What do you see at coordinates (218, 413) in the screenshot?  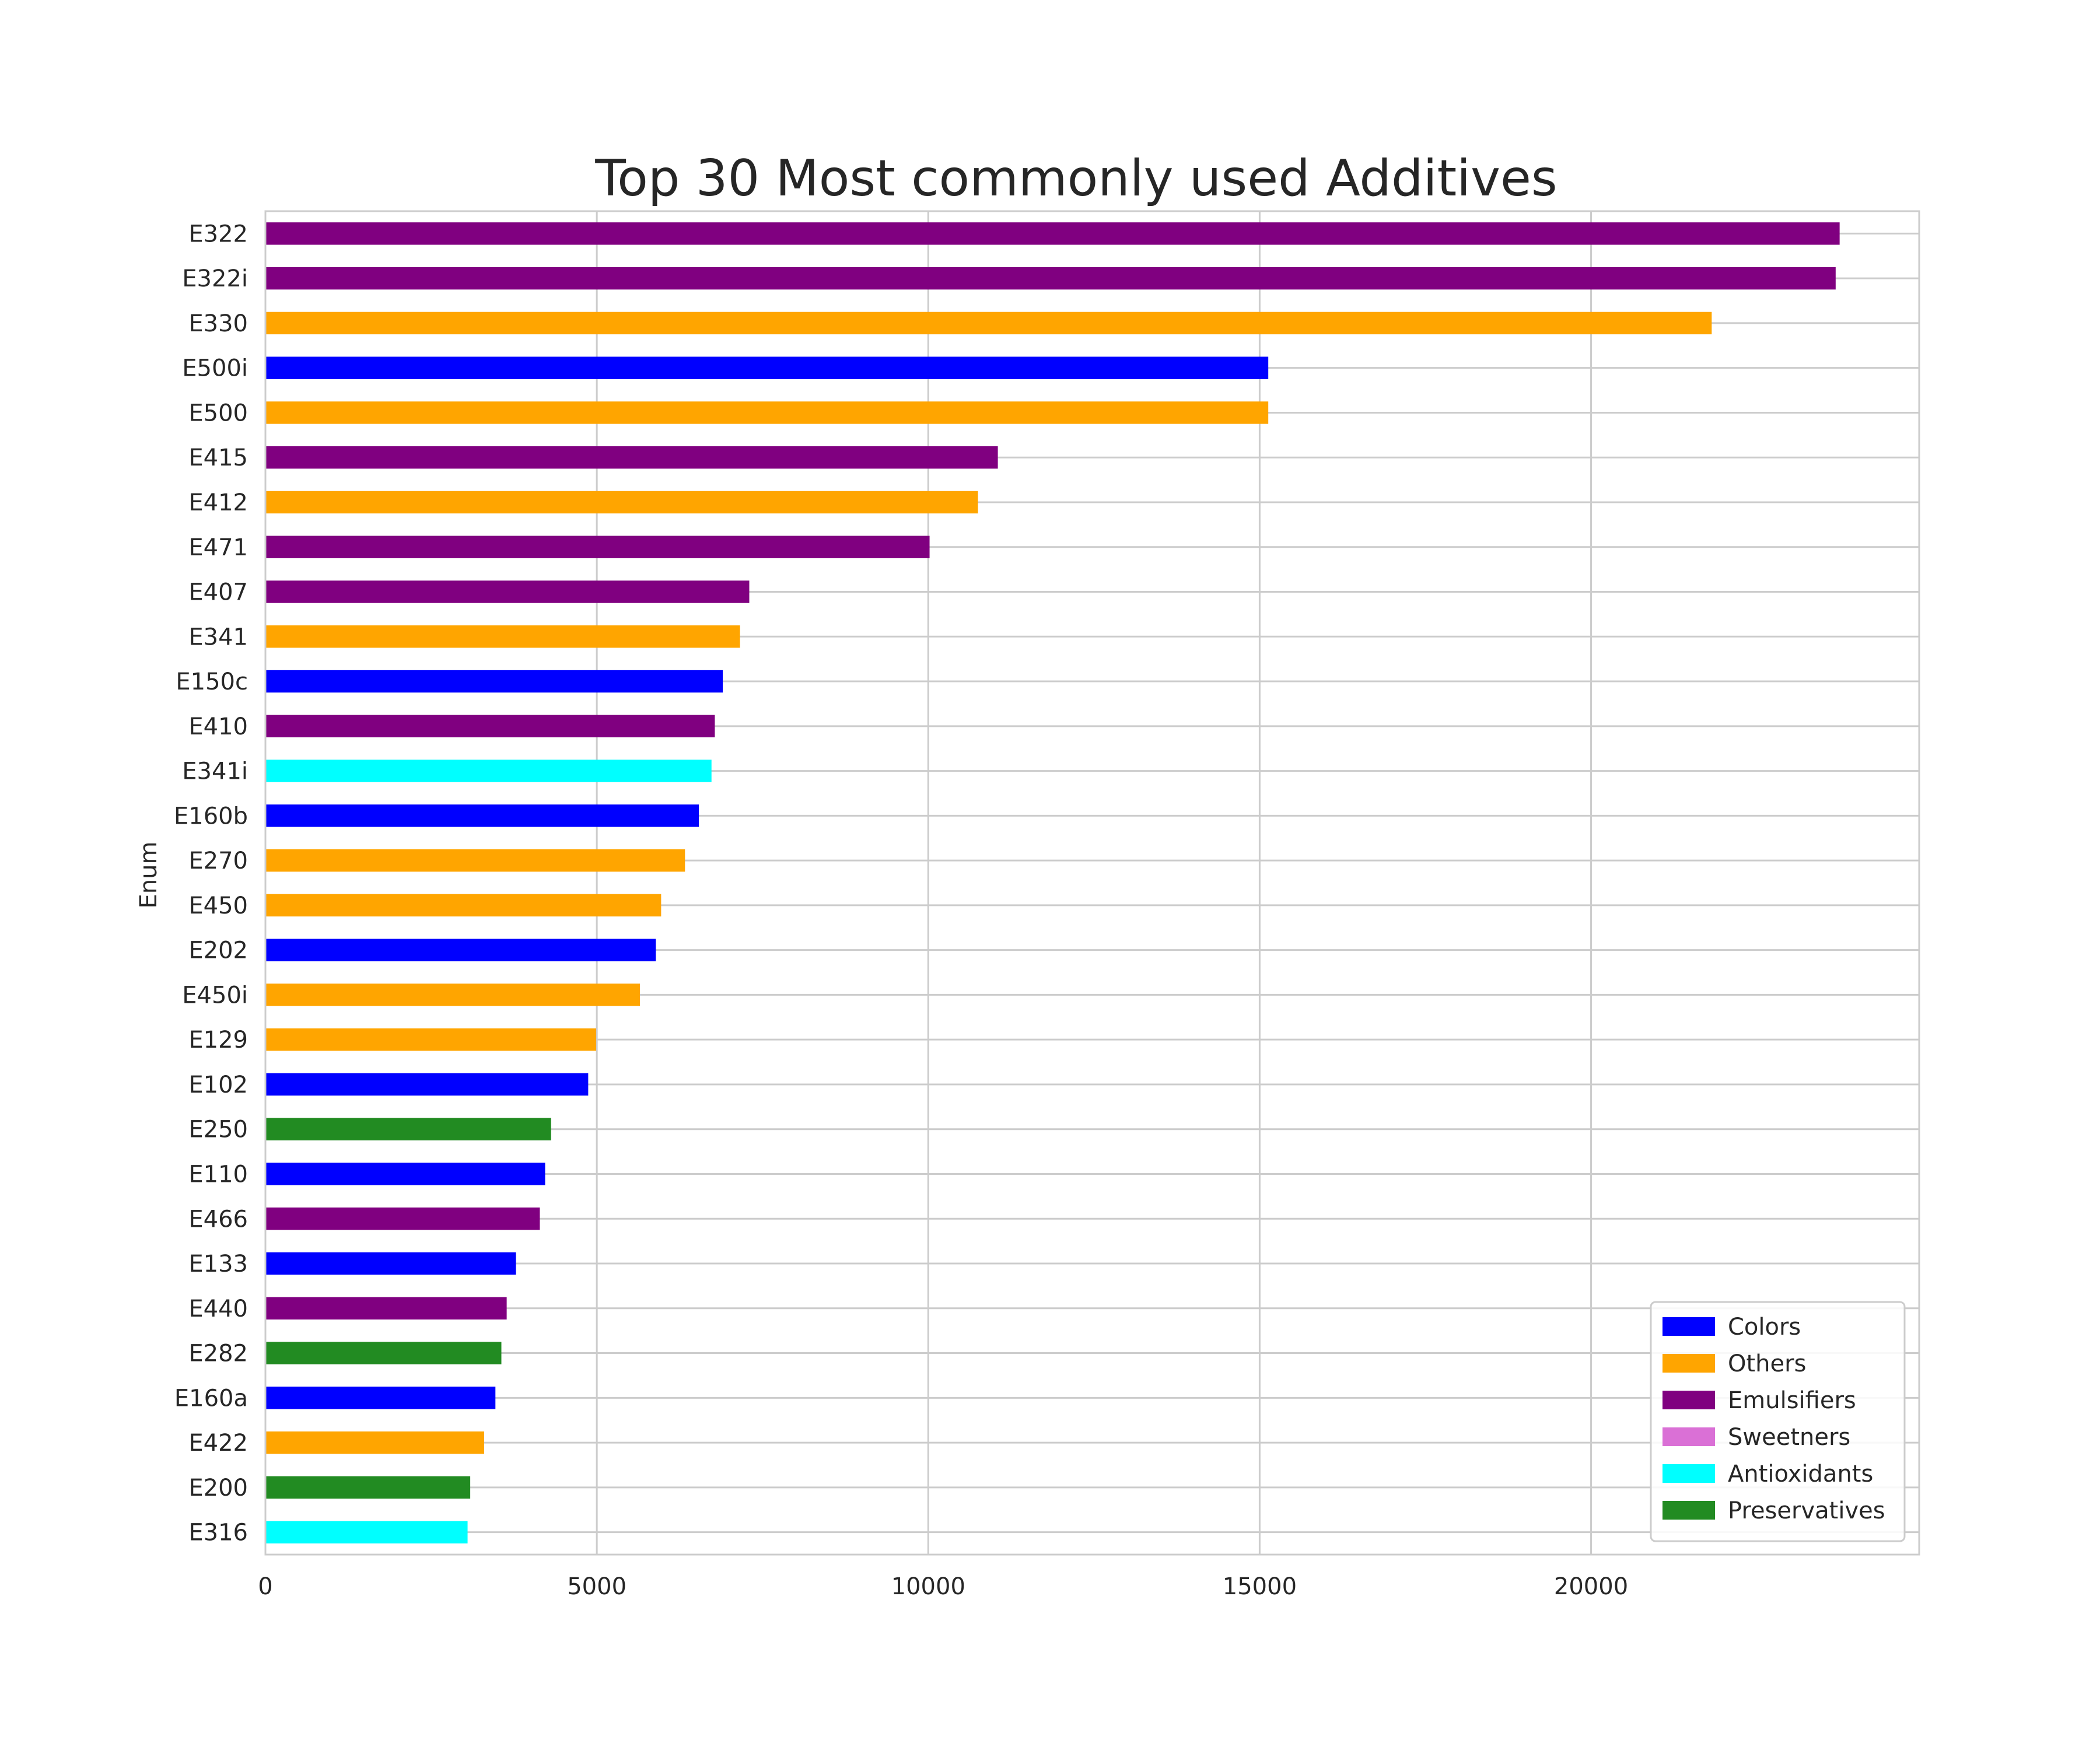 I see `y-tick-label: E500` at bounding box center [218, 413].